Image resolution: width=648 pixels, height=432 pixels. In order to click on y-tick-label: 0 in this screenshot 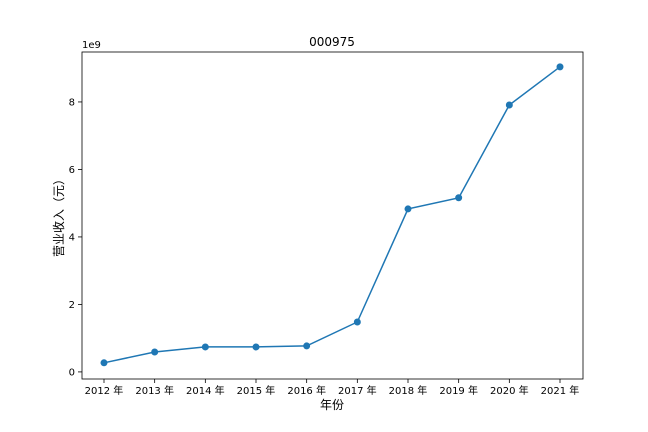, I will do `click(72, 372)`.